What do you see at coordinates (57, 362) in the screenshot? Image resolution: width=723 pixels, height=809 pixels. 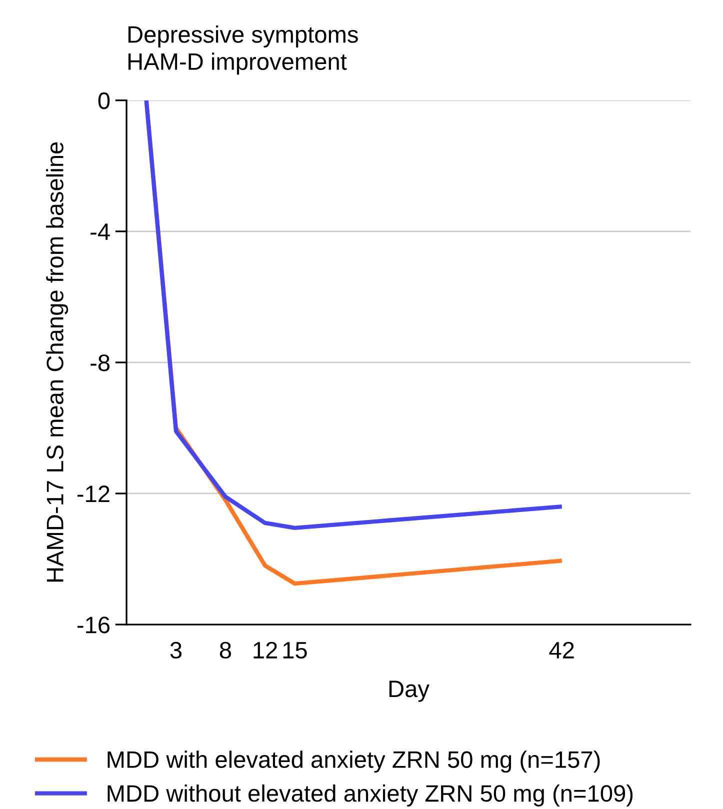 I see `y-axis-title: HAMD-17 LS mean Change from baseline` at bounding box center [57, 362].